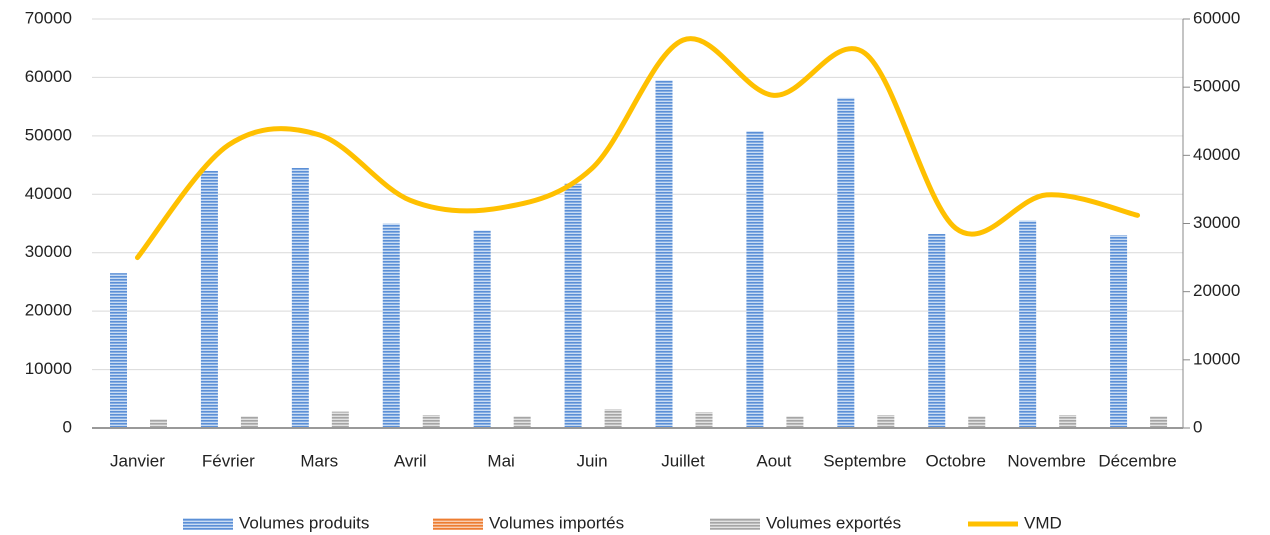  Describe the element at coordinates (864, 460) in the screenshot. I see `x-tick-label: Septembre` at that location.